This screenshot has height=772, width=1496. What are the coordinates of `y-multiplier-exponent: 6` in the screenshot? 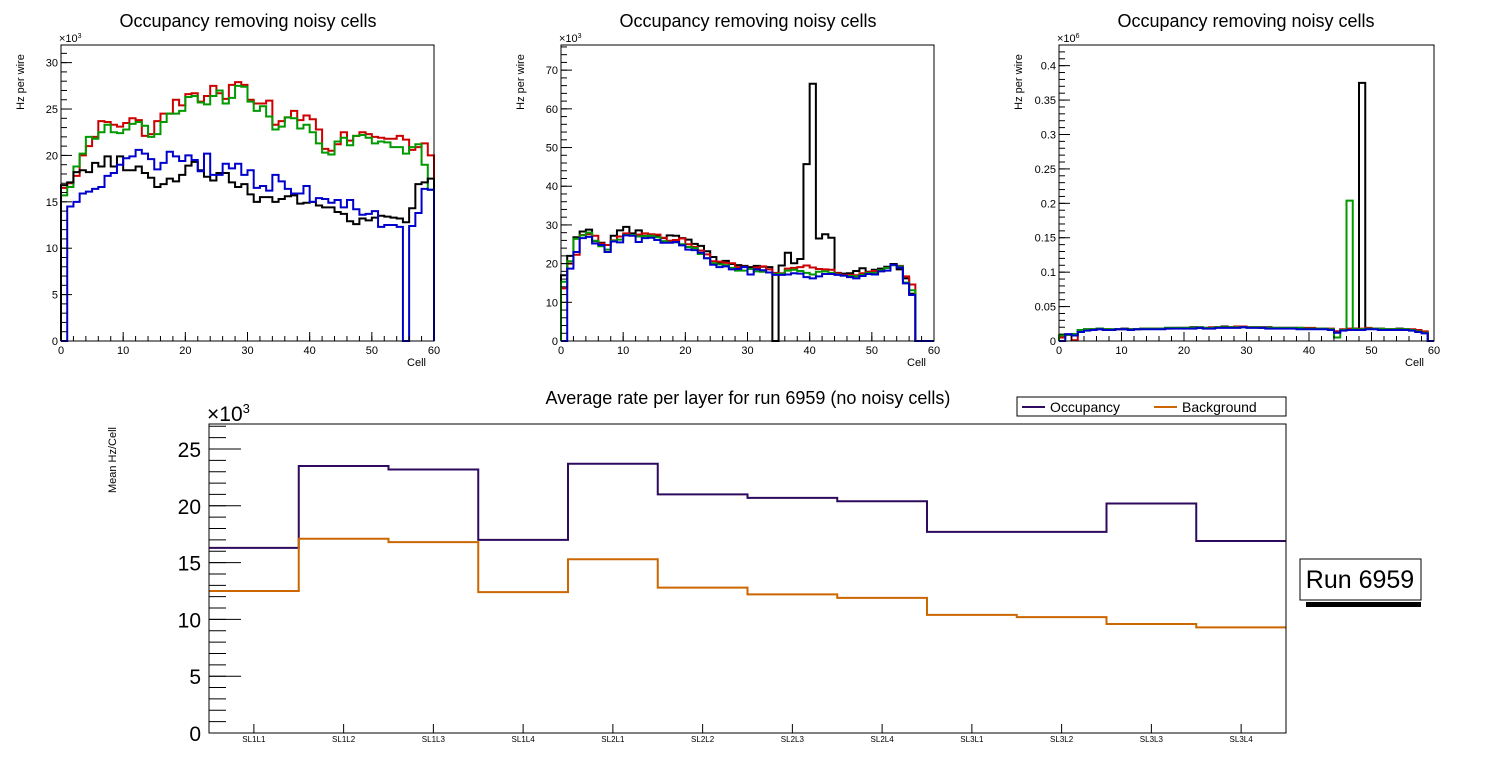 It's located at (1078, 36).